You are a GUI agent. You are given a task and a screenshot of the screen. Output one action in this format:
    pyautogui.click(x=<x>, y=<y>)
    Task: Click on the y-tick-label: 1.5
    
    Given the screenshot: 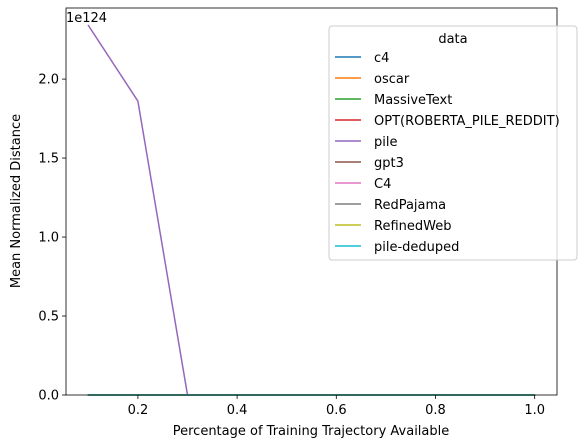 What is the action you would take?
    pyautogui.click(x=48, y=159)
    